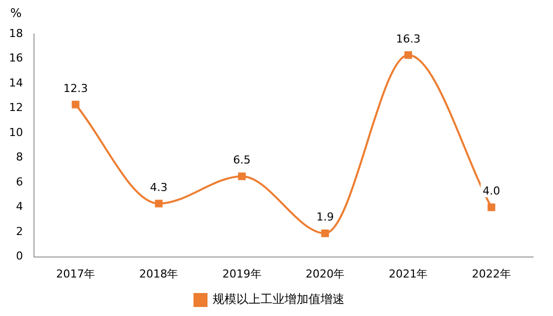 This screenshot has height=316, width=553. What do you see at coordinates (75, 88) in the screenshot?
I see `text: 12.3` at bounding box center [75, 88].